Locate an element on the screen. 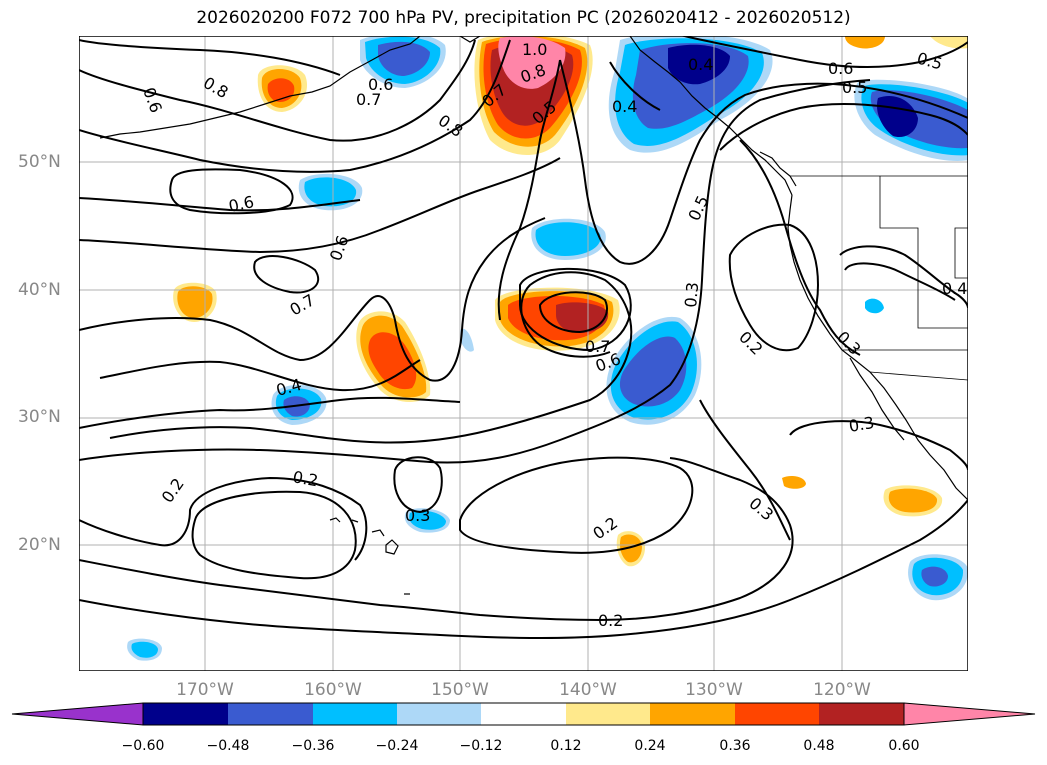  lon-label: 170°W is located at coordinates (205, 690).